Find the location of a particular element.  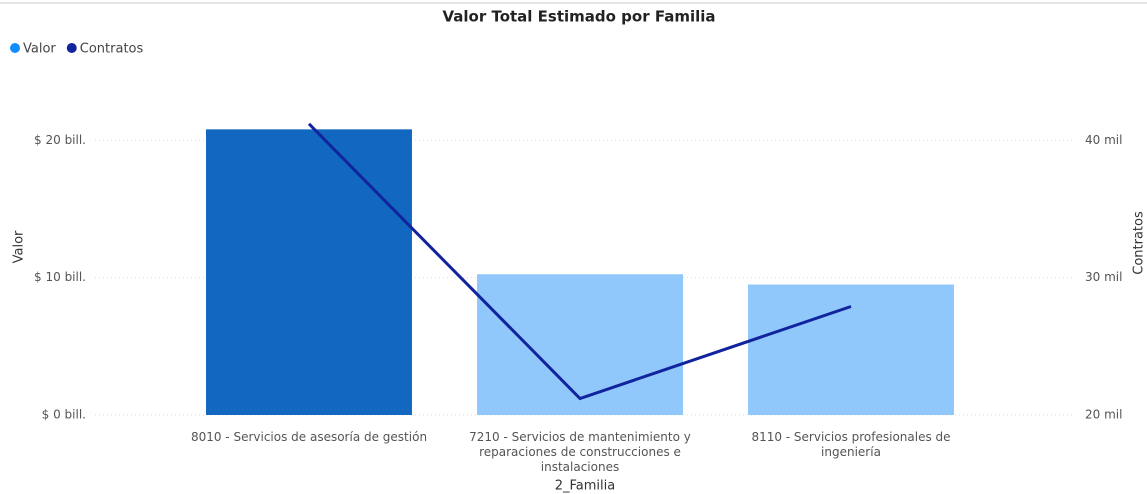

y2-tick-label: 30 mil is located at coordinates (1103, 277).